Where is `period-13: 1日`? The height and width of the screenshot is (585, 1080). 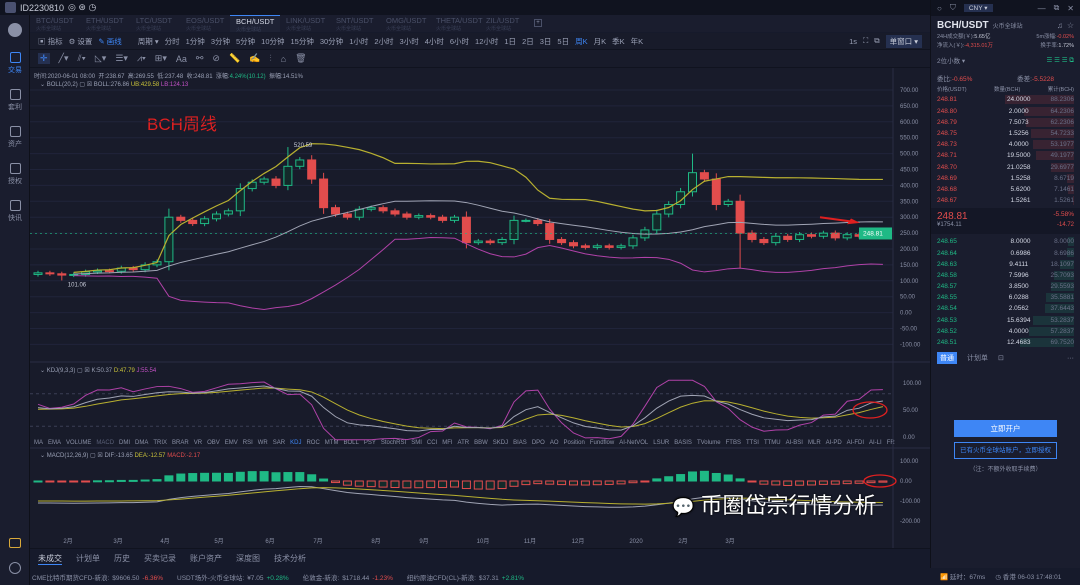
period-13: 1日 is located at coordinates (510, 41).